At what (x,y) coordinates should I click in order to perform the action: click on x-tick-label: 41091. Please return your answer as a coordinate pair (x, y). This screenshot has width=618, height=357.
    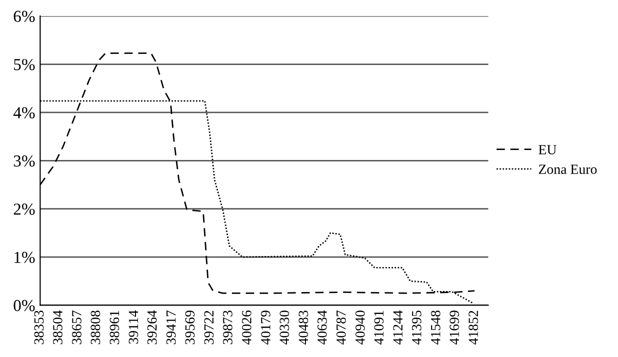
    Looking at the image, I should click on (379, 327).